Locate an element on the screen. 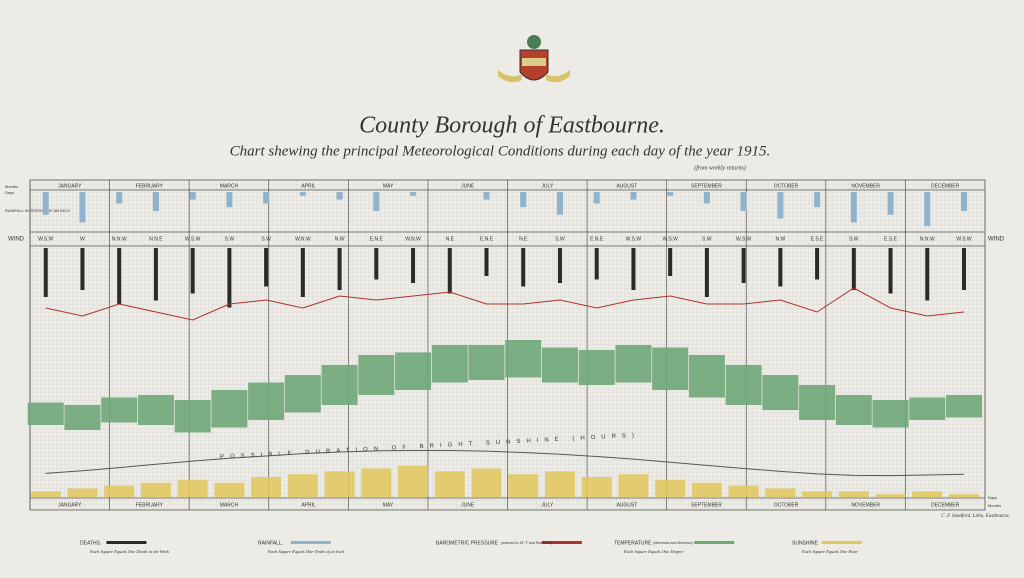 This screenshot has height=578, width=1024. wind-label: N.E is located at coordinates (450, 239).